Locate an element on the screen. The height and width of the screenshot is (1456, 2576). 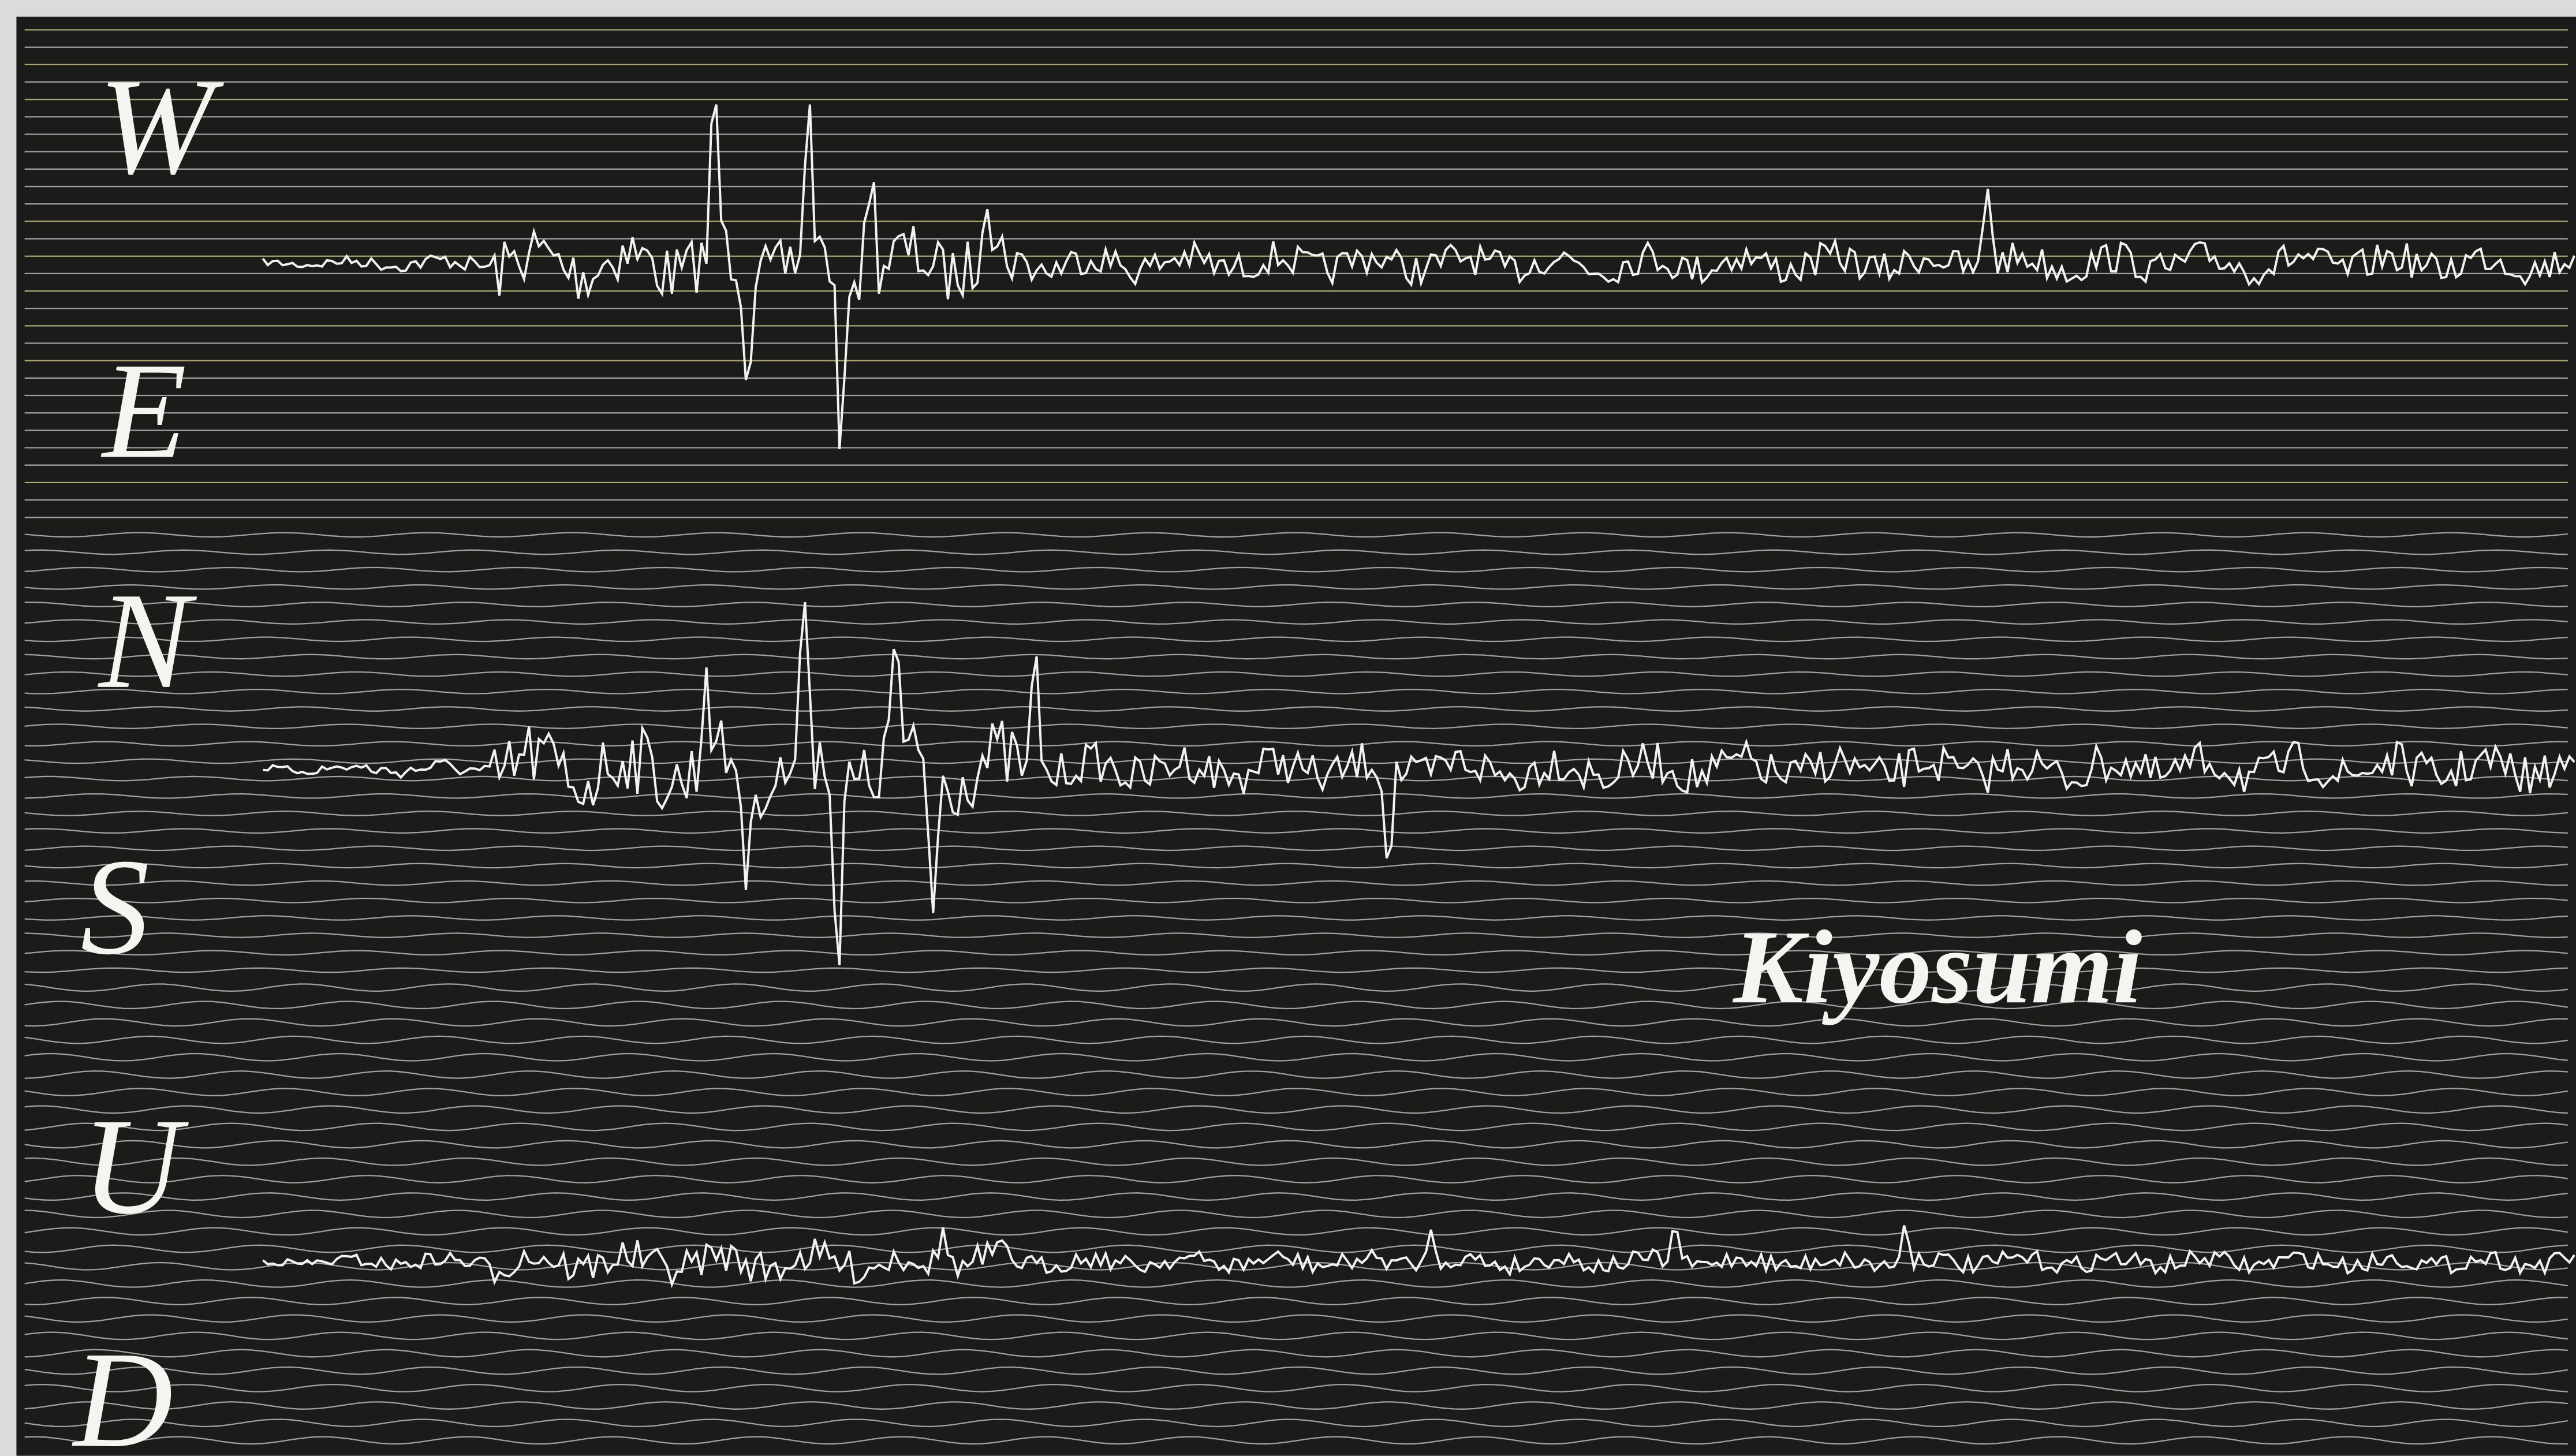
component-label: D is located at coordinates (122, 1389).